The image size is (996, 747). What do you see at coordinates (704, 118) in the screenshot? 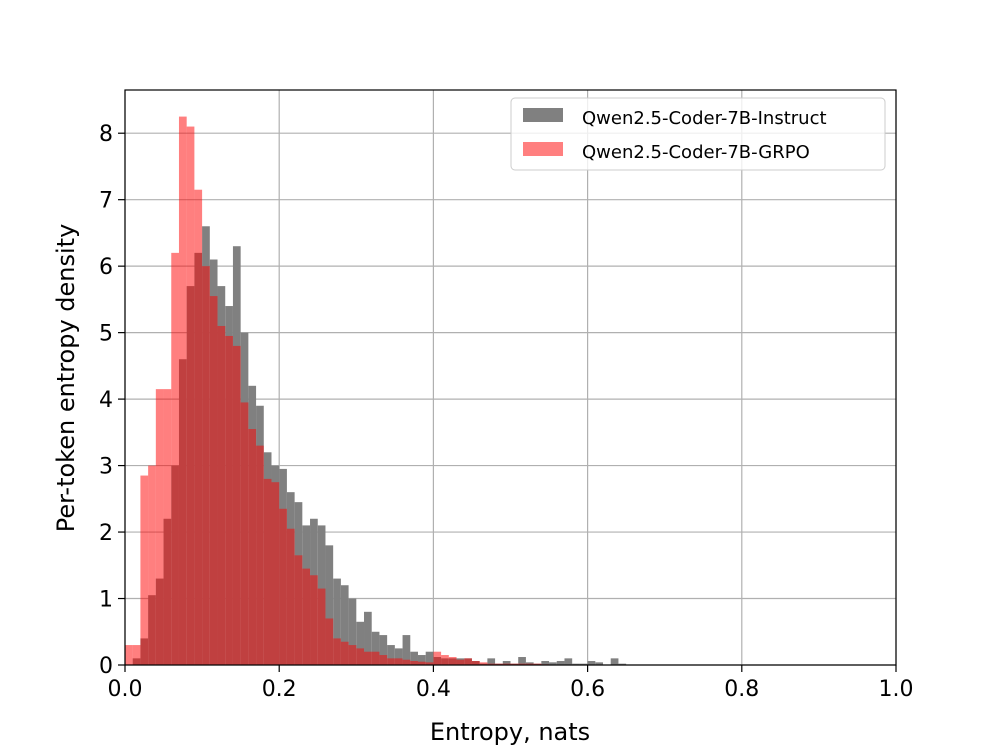
I see `legend-label-instruct: Qwen2.5-Coder-7B-Instruct` at bounding box center [704, 118].